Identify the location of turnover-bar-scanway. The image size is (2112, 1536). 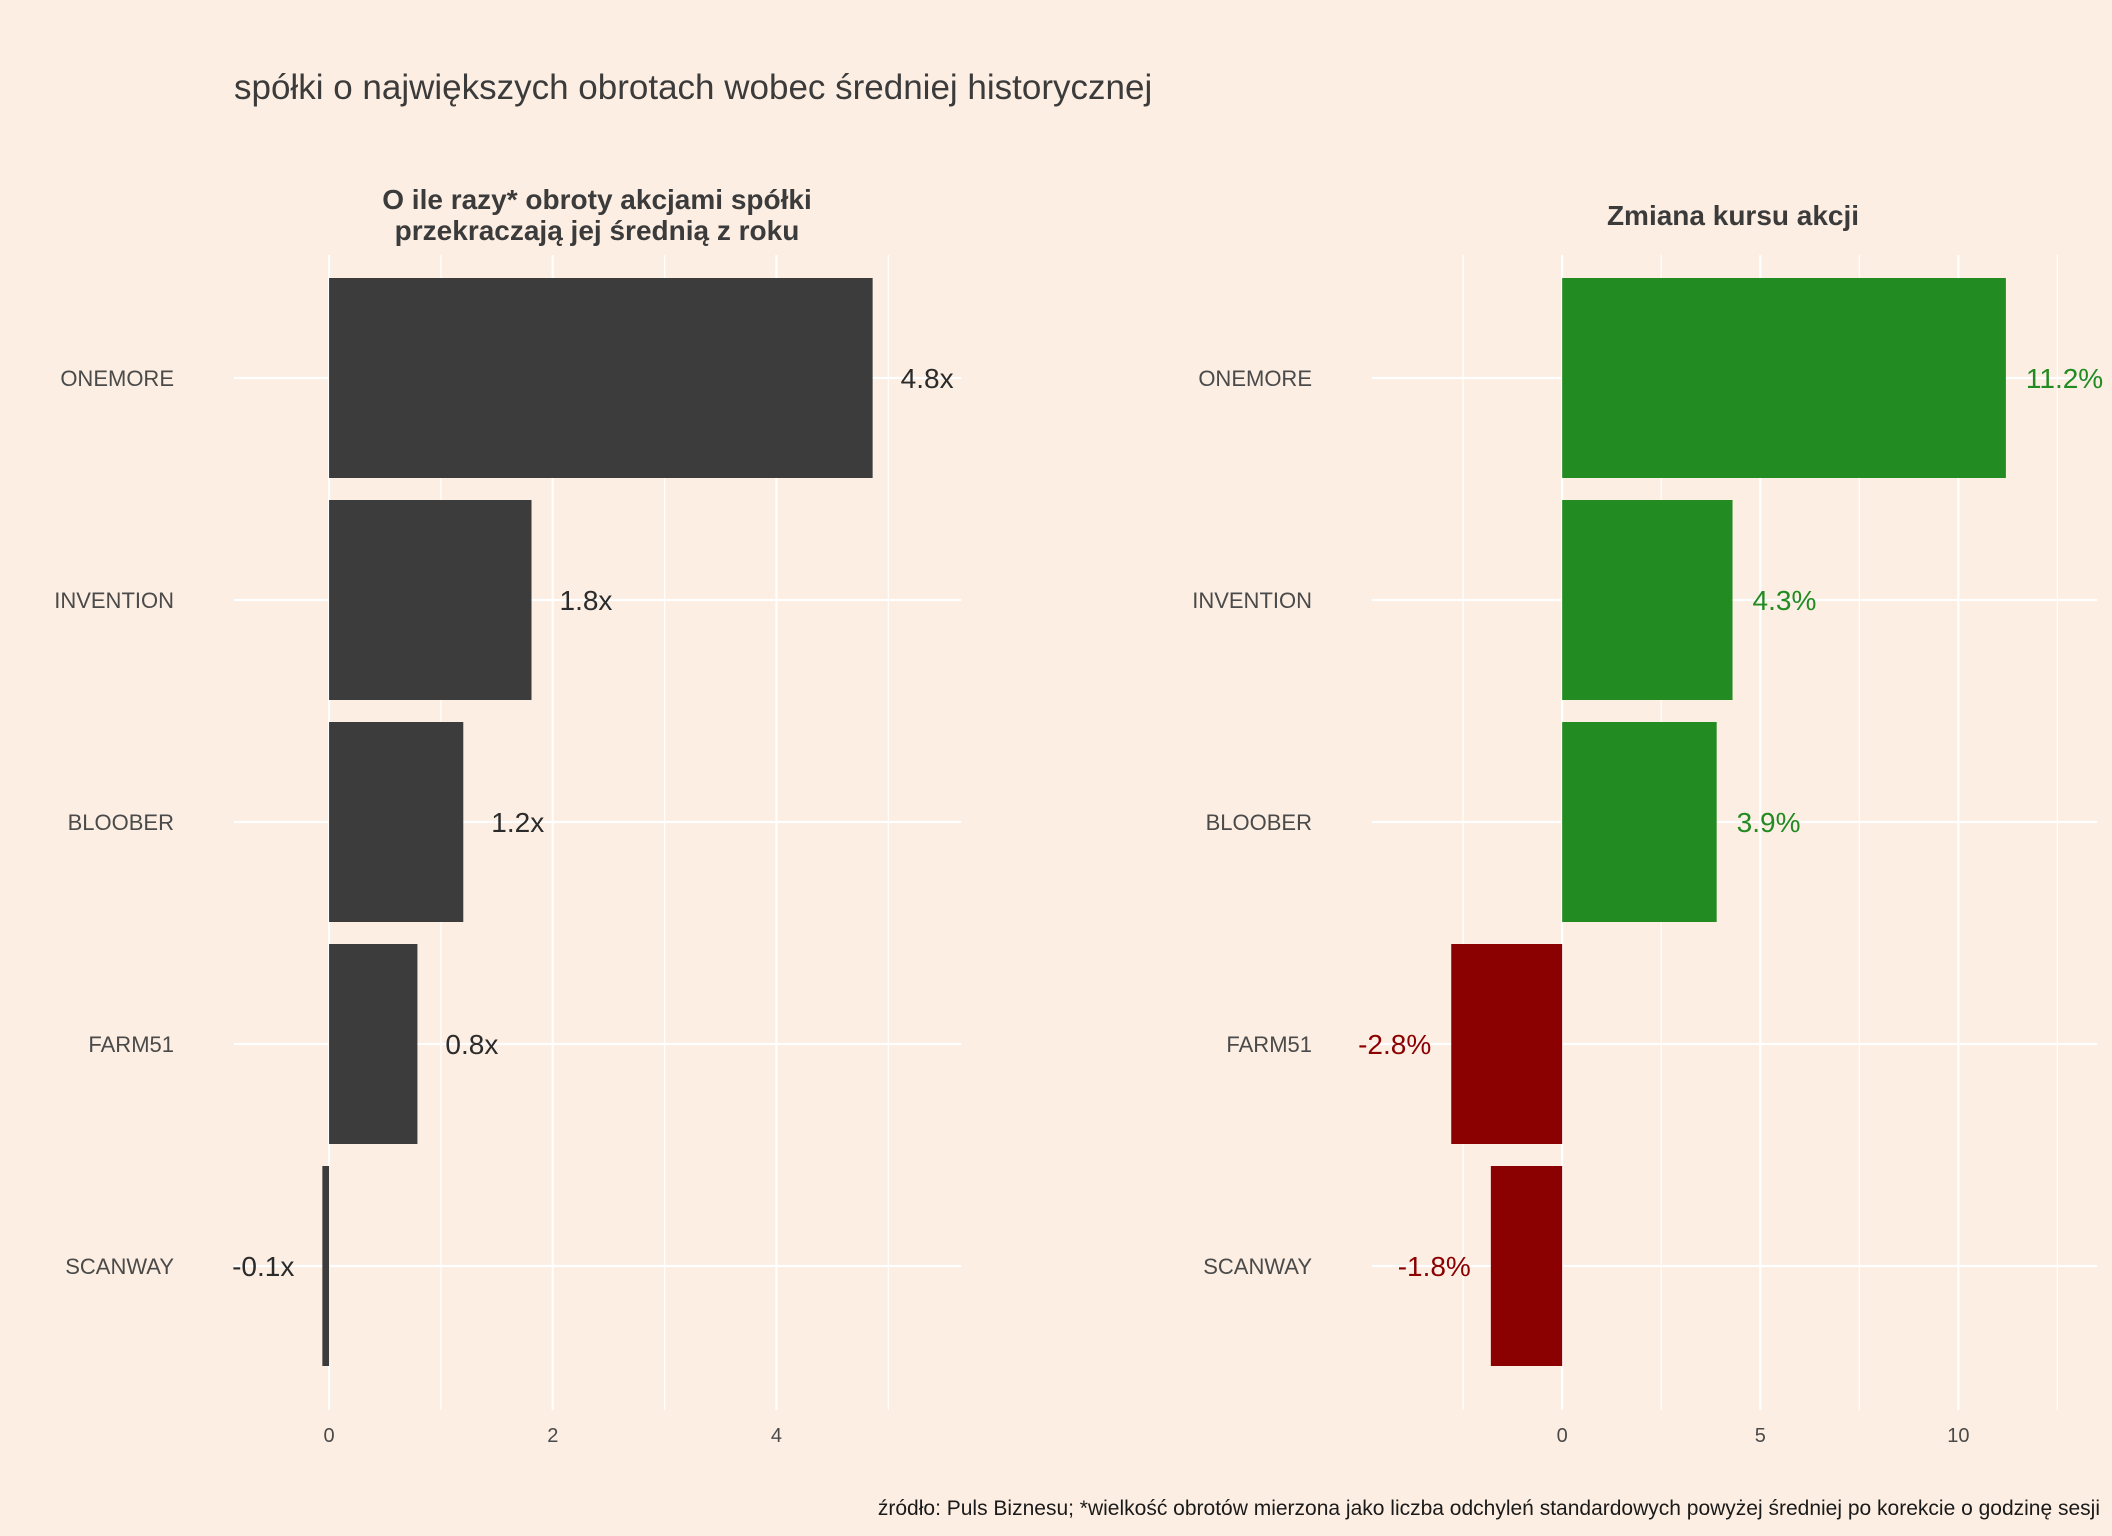
(326, 1266).